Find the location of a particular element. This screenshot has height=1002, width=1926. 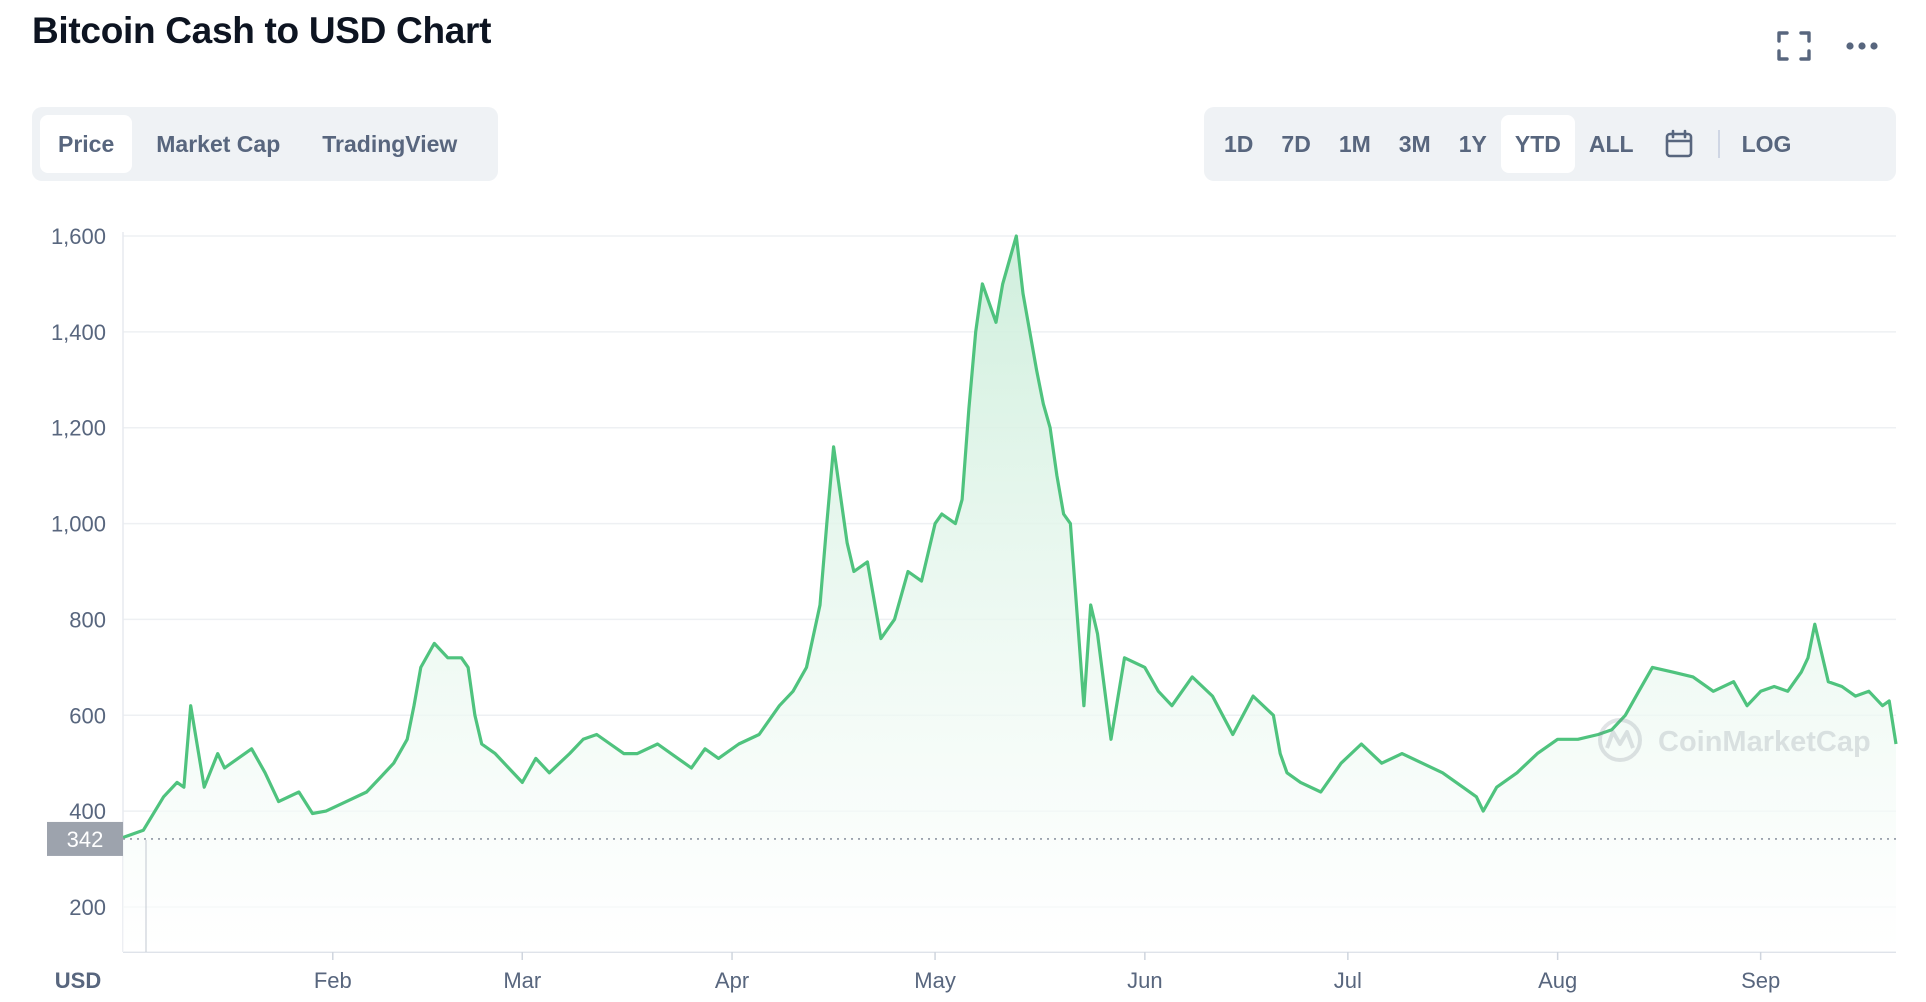

calendar-button is located at coordinates (1679, 144).